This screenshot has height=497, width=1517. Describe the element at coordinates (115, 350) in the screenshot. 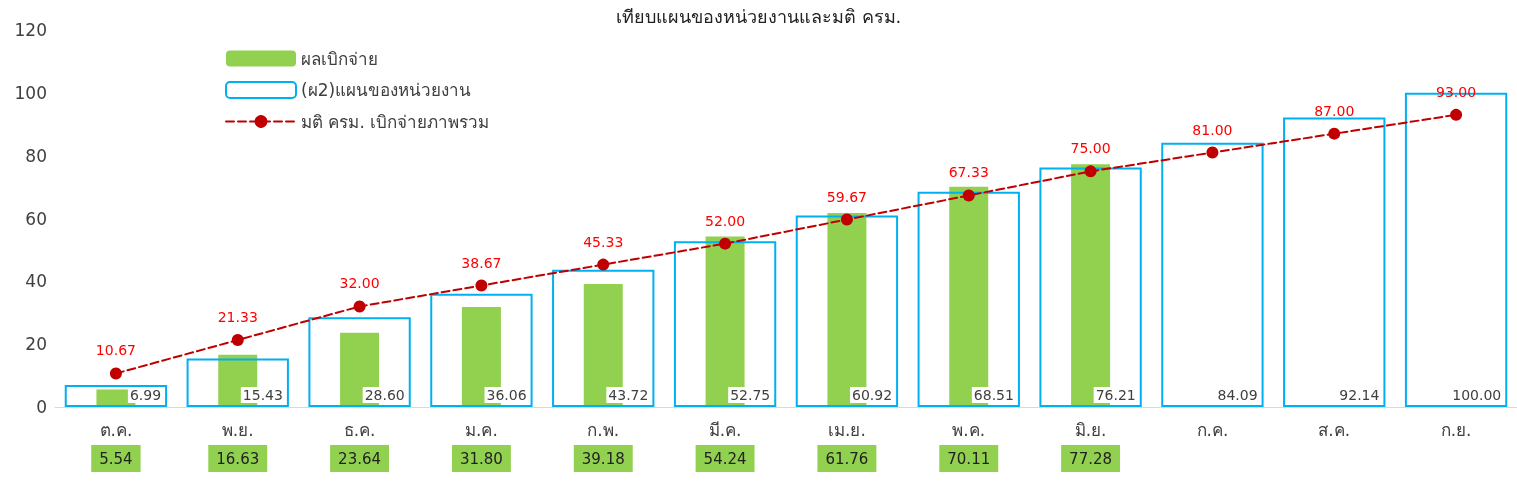

I see `data-label: 10.67` at that location.